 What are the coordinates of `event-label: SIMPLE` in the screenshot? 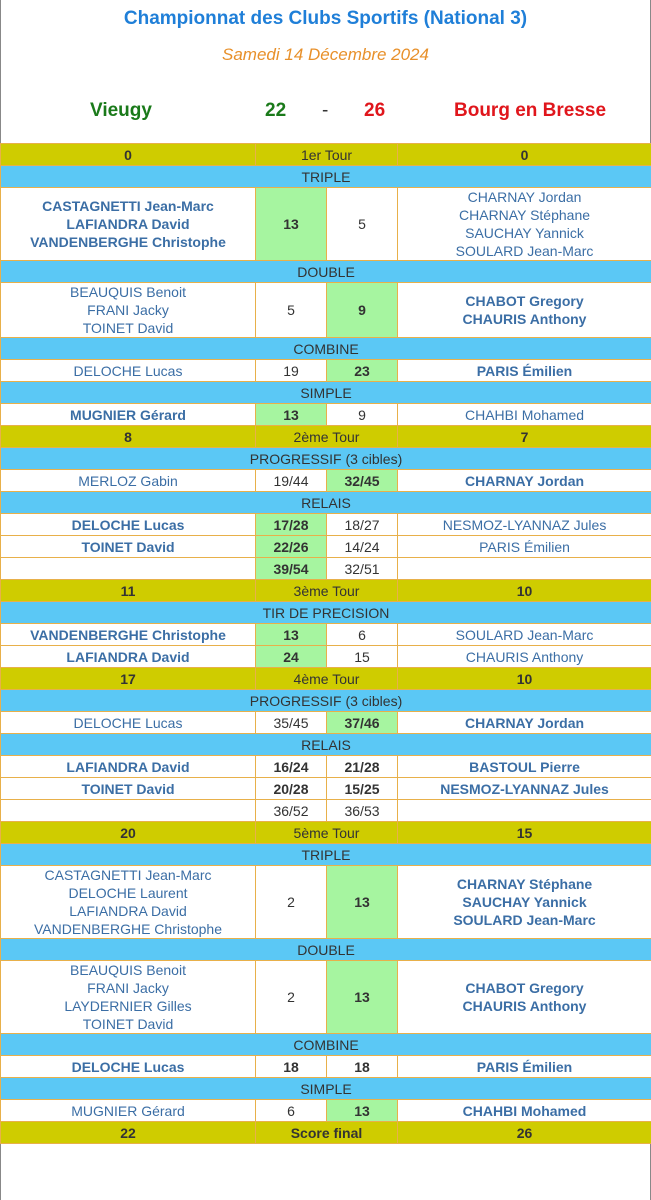 It's located at (325, 1088).